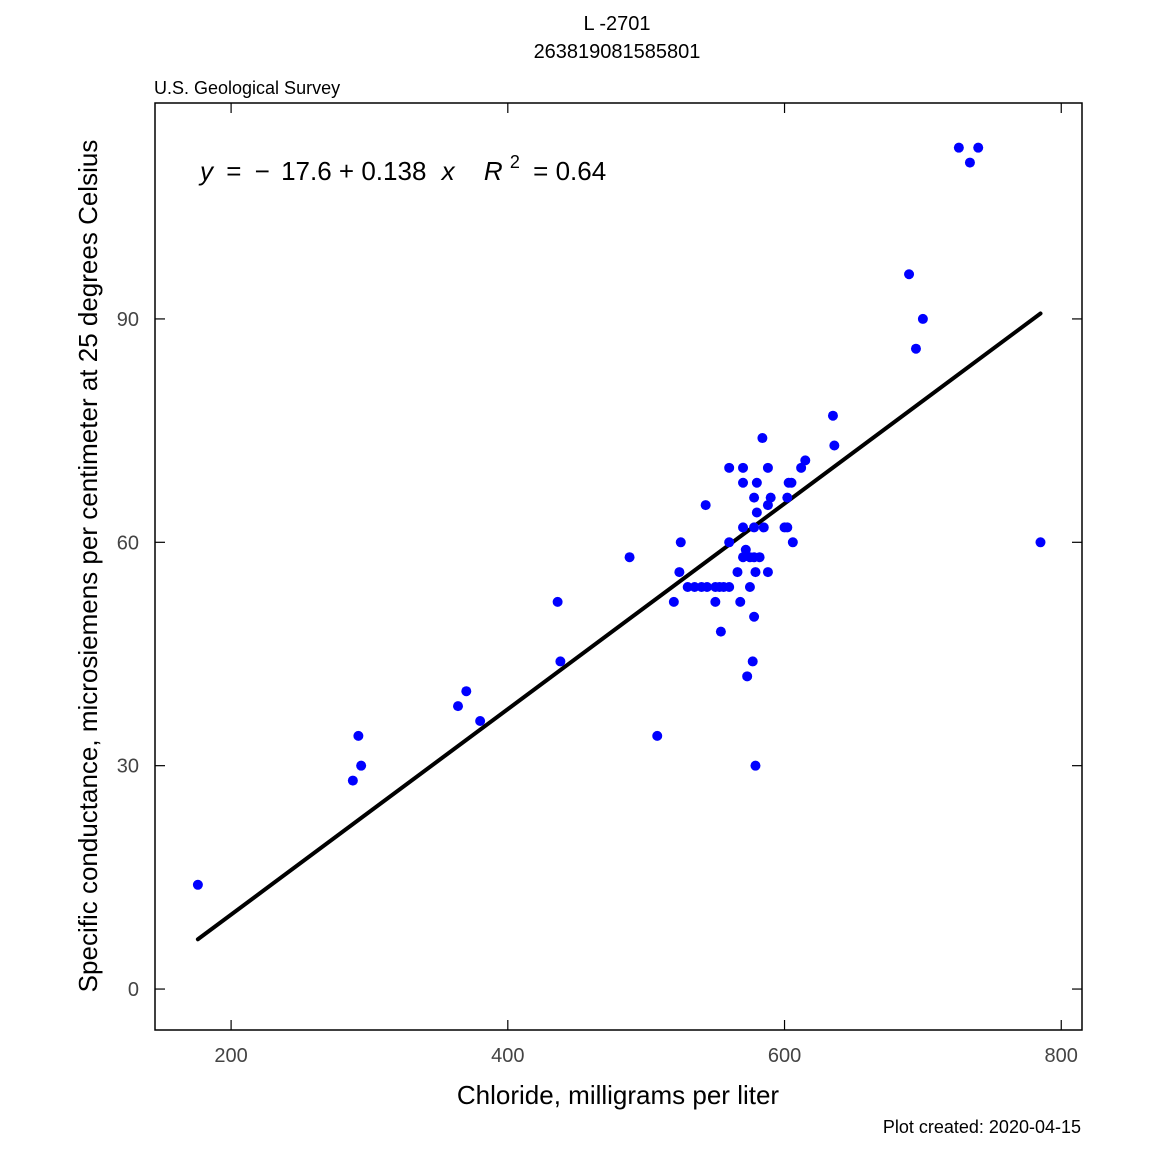 This screenshot has width=1152, height=1152. Describe the element at coordinates (233, 171) in the screenshot. I see `equation-equals: =` at that location.